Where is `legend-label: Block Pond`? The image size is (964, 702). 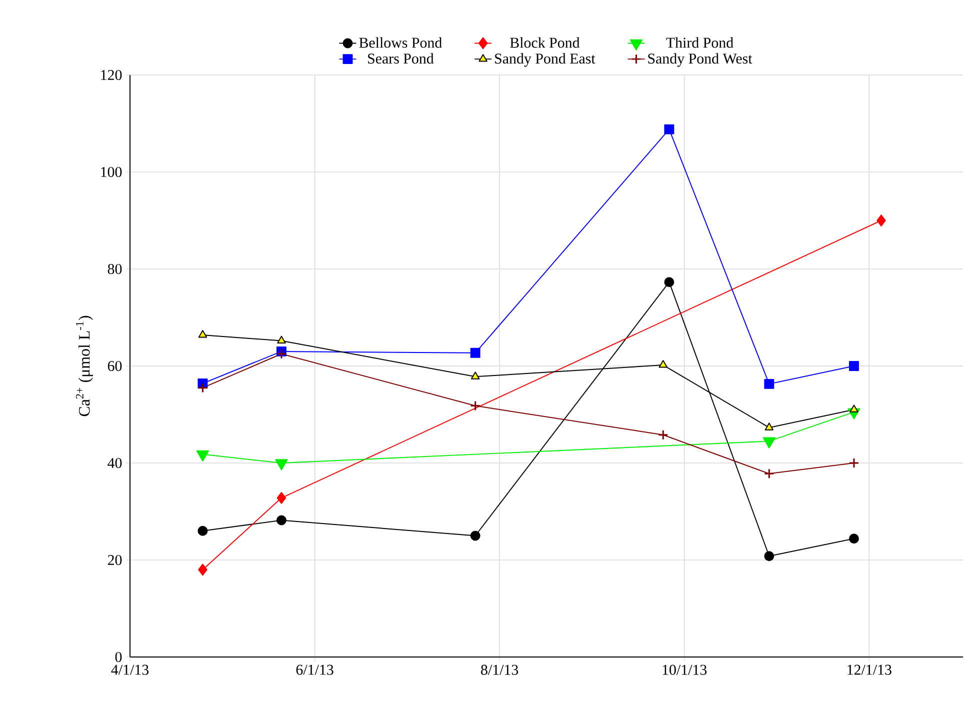 legend-label: Block Pond is located at coordinates (545, 42).